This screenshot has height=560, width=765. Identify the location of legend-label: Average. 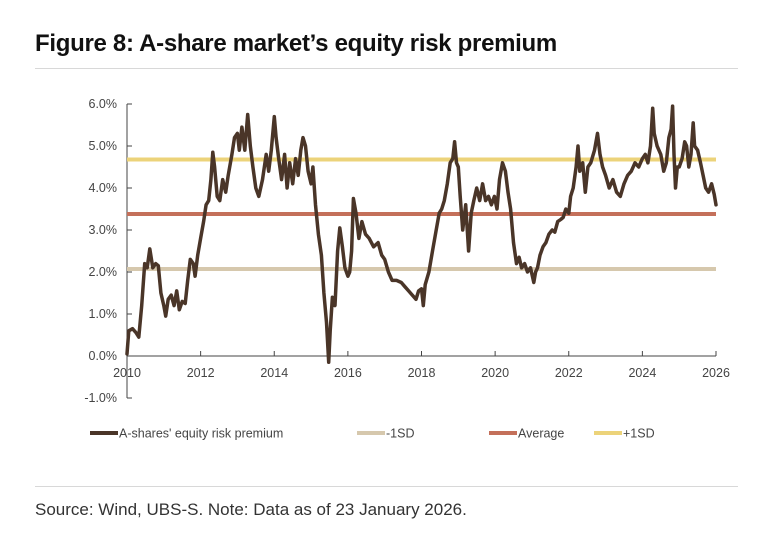
(541, 434).